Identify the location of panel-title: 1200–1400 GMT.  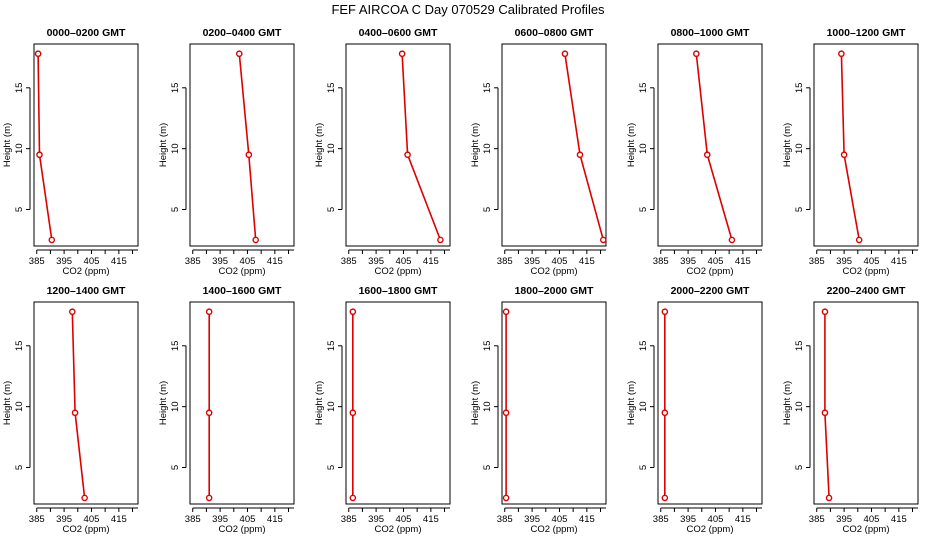
(86, 291).